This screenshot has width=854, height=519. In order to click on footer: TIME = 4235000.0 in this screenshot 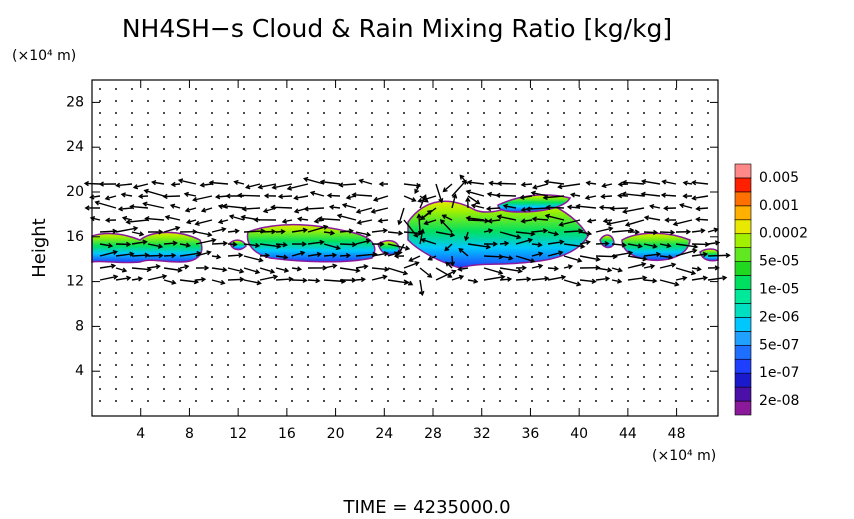, I will do `click(426, 507)`.